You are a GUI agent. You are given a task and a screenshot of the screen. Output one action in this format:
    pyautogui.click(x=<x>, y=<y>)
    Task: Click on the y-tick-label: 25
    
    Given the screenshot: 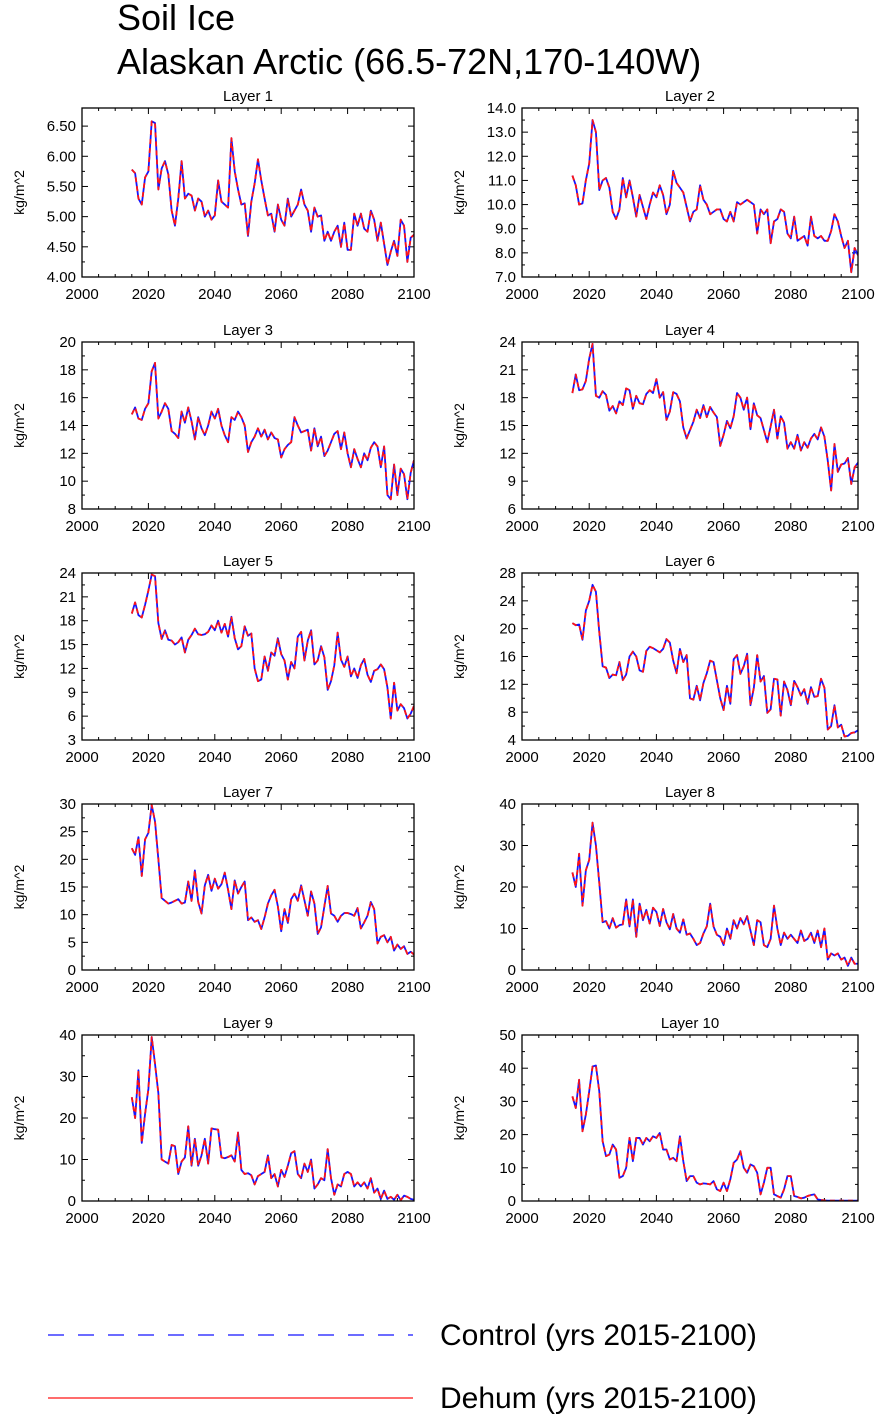 What is the action you would take?
    pyautogui.click(x=67, y=832)
    